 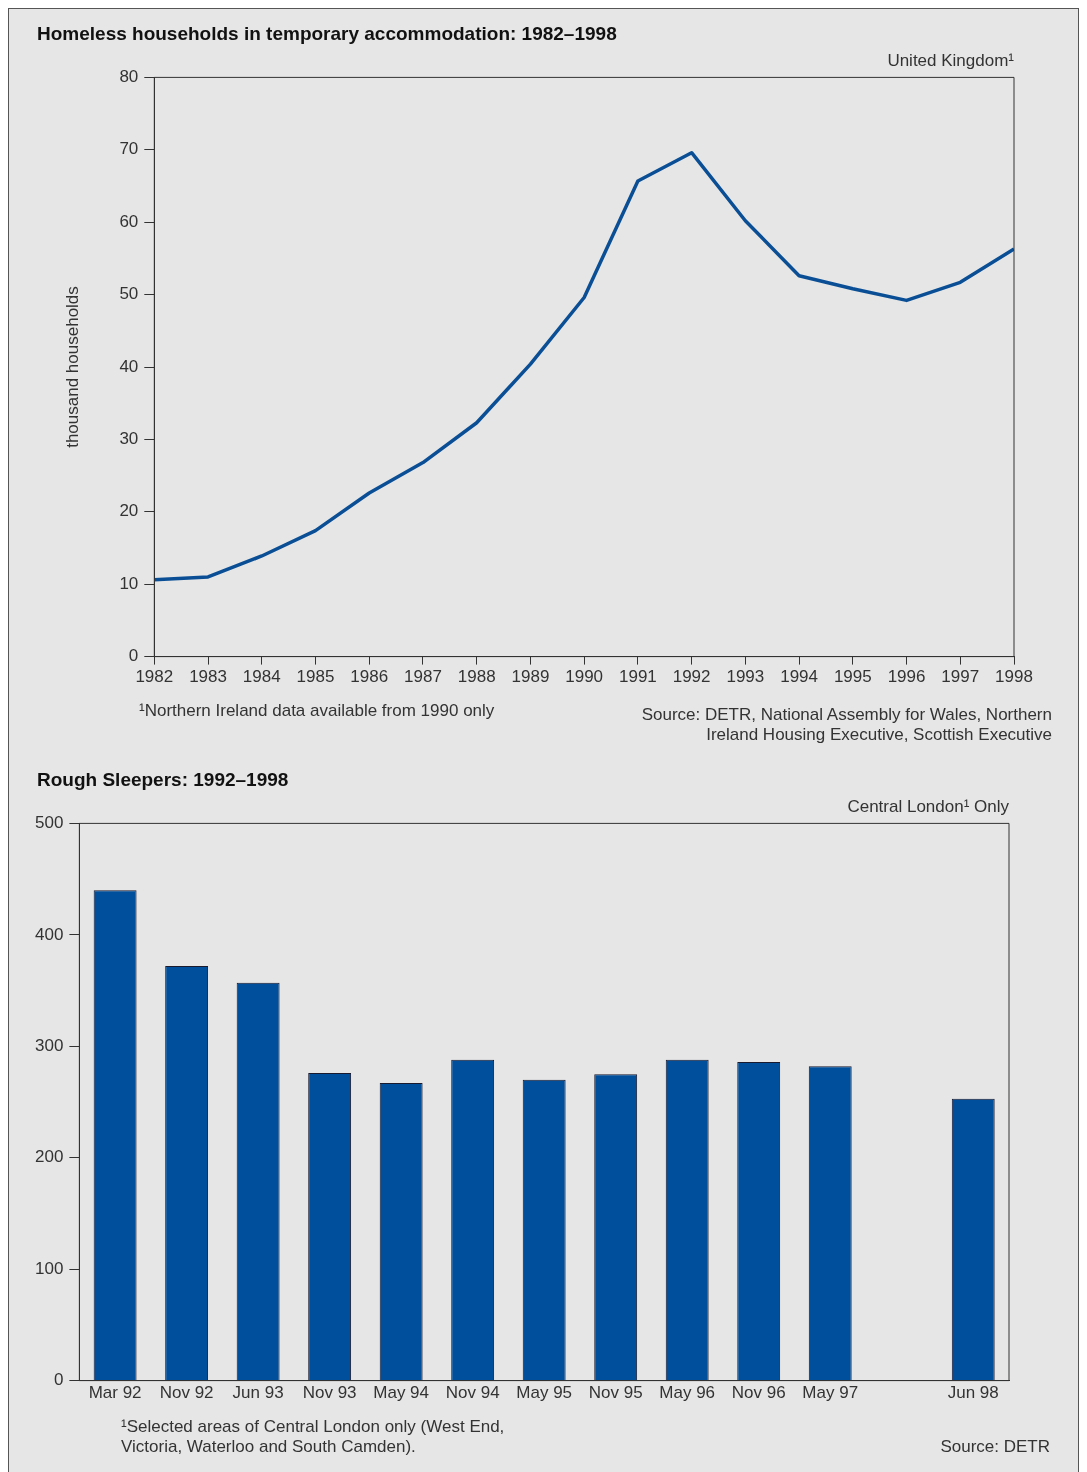 I want to click on text: ¹Northern Ireland data available from 1990 only, so click(x=317, y=711).